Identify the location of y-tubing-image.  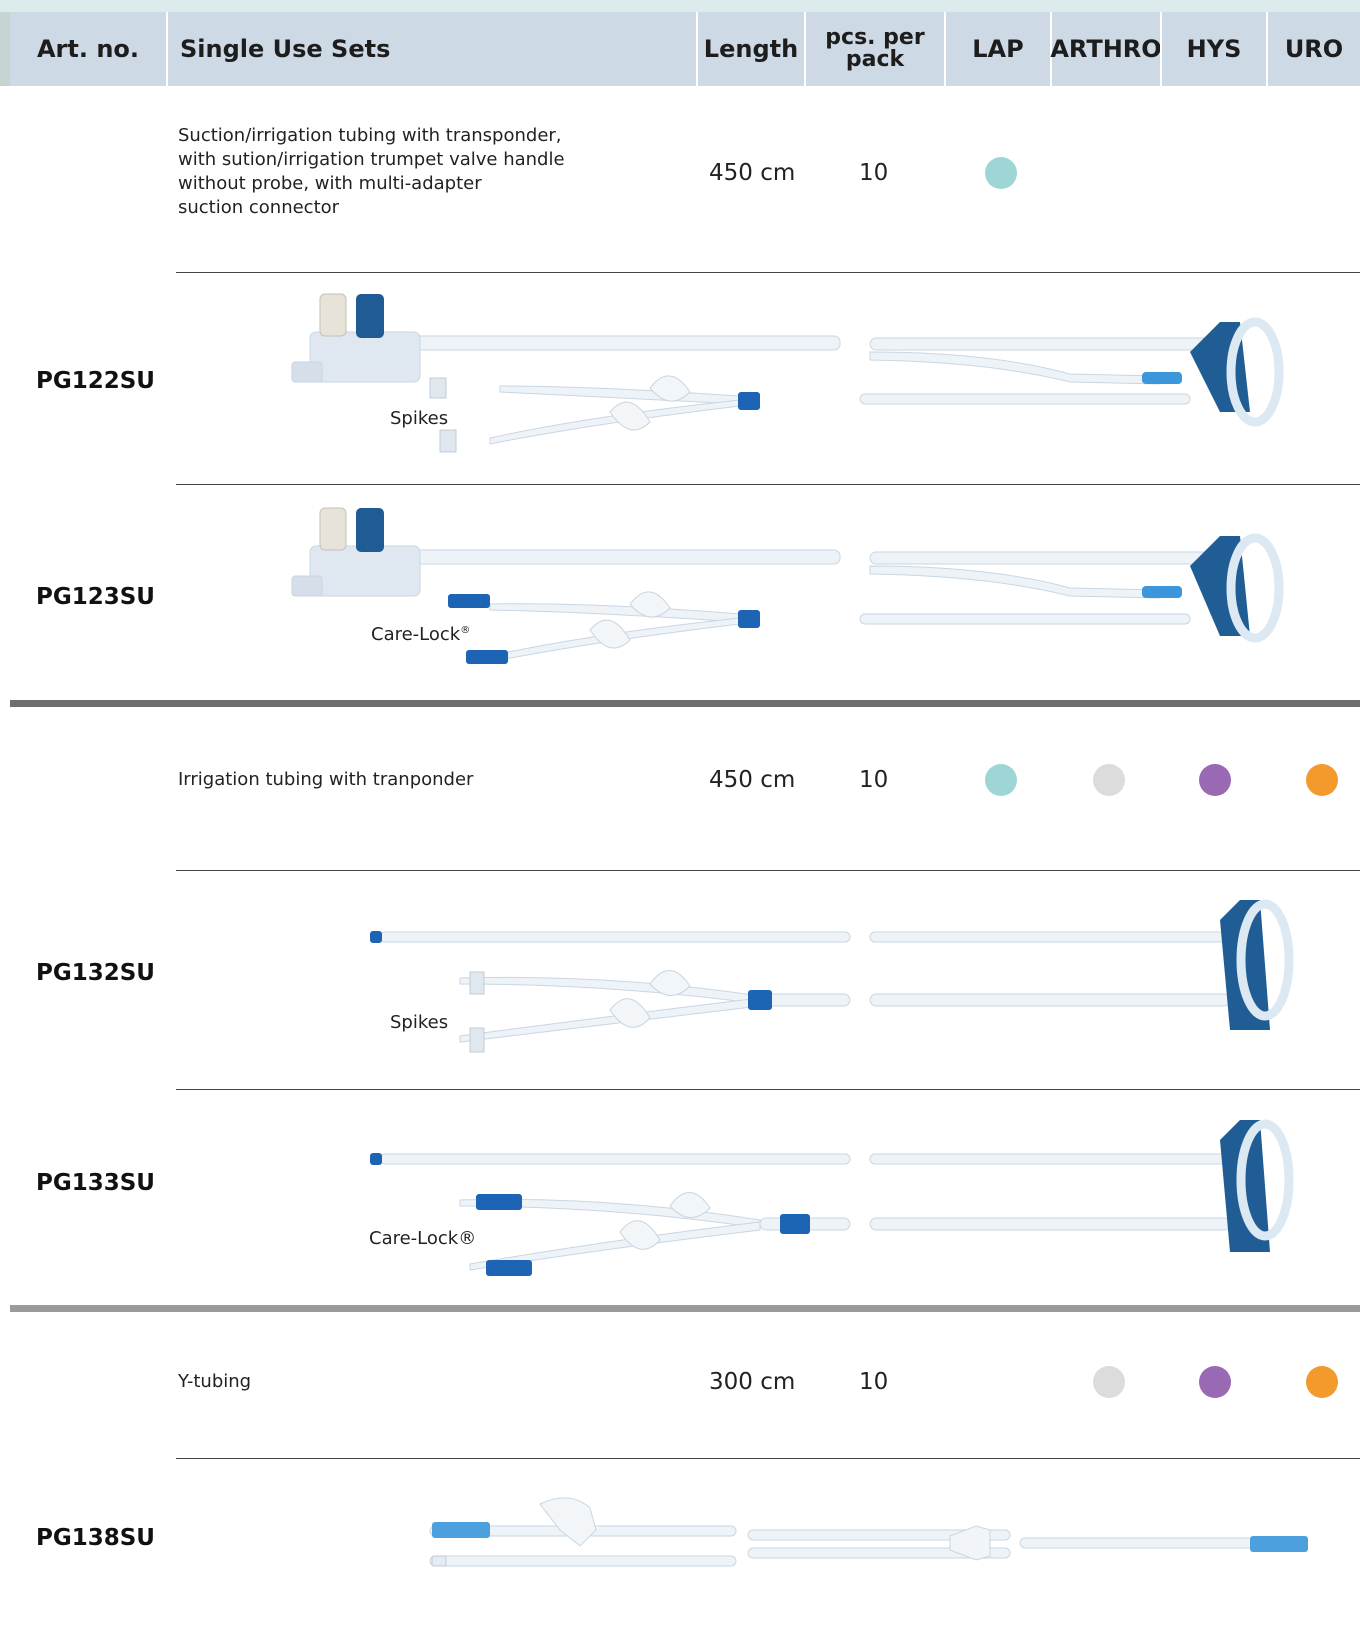
(868, 1532).